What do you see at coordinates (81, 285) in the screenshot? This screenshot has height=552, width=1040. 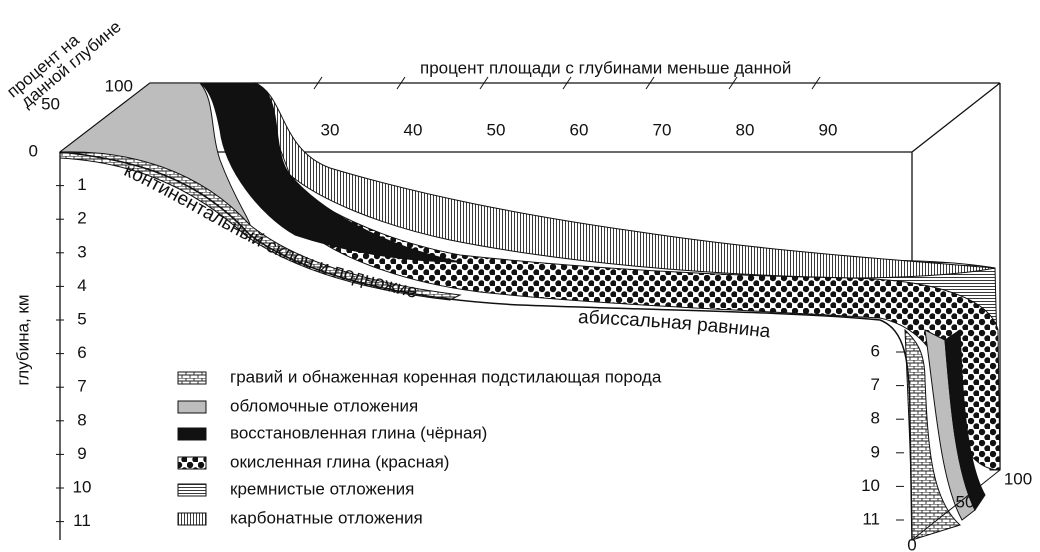 I see `depth-tick-label: 4` at bounding box center [81, 285].